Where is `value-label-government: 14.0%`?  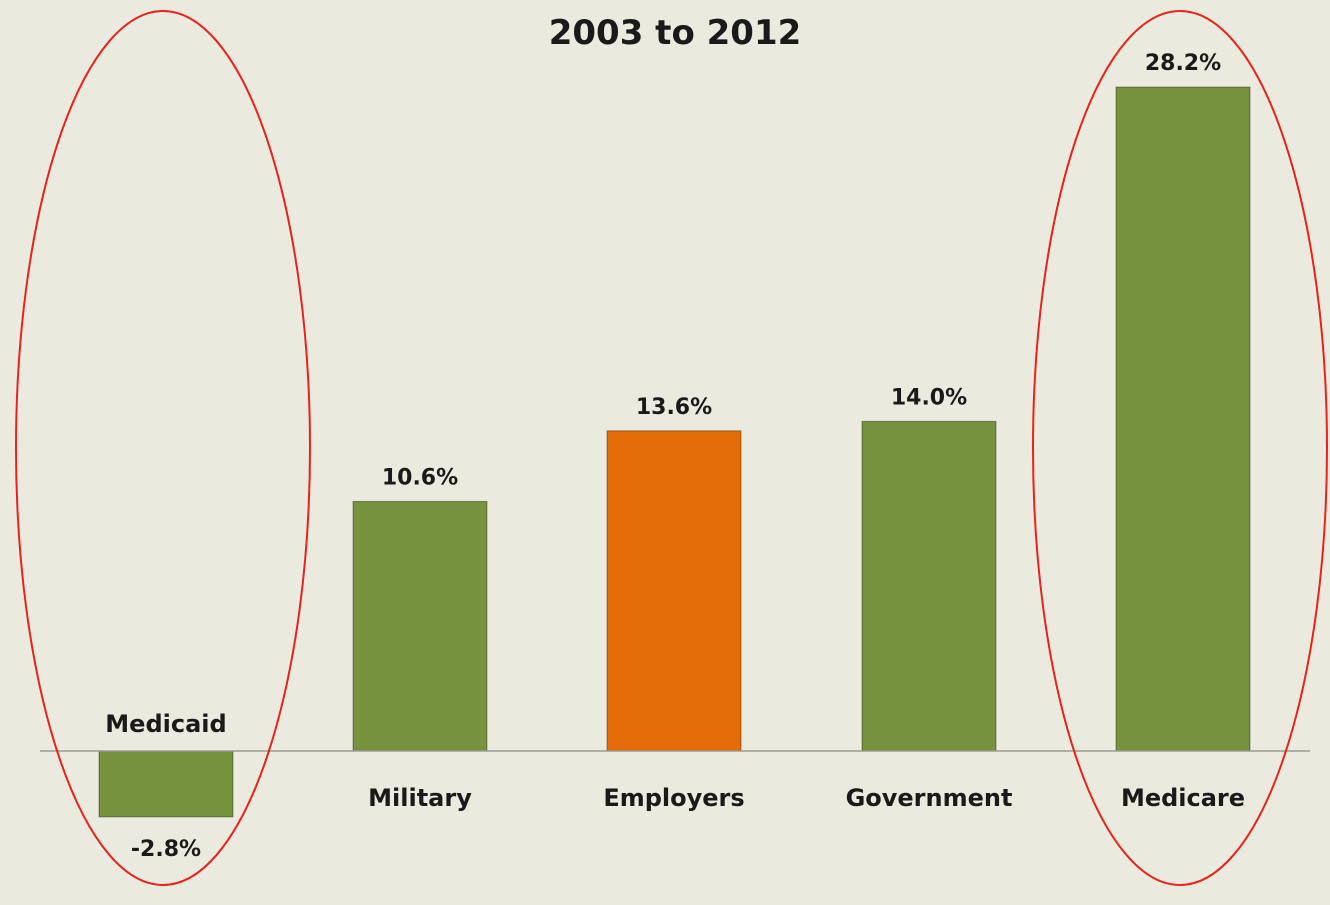
value-label-government: 14.0% is located at coordinates (929, 397).